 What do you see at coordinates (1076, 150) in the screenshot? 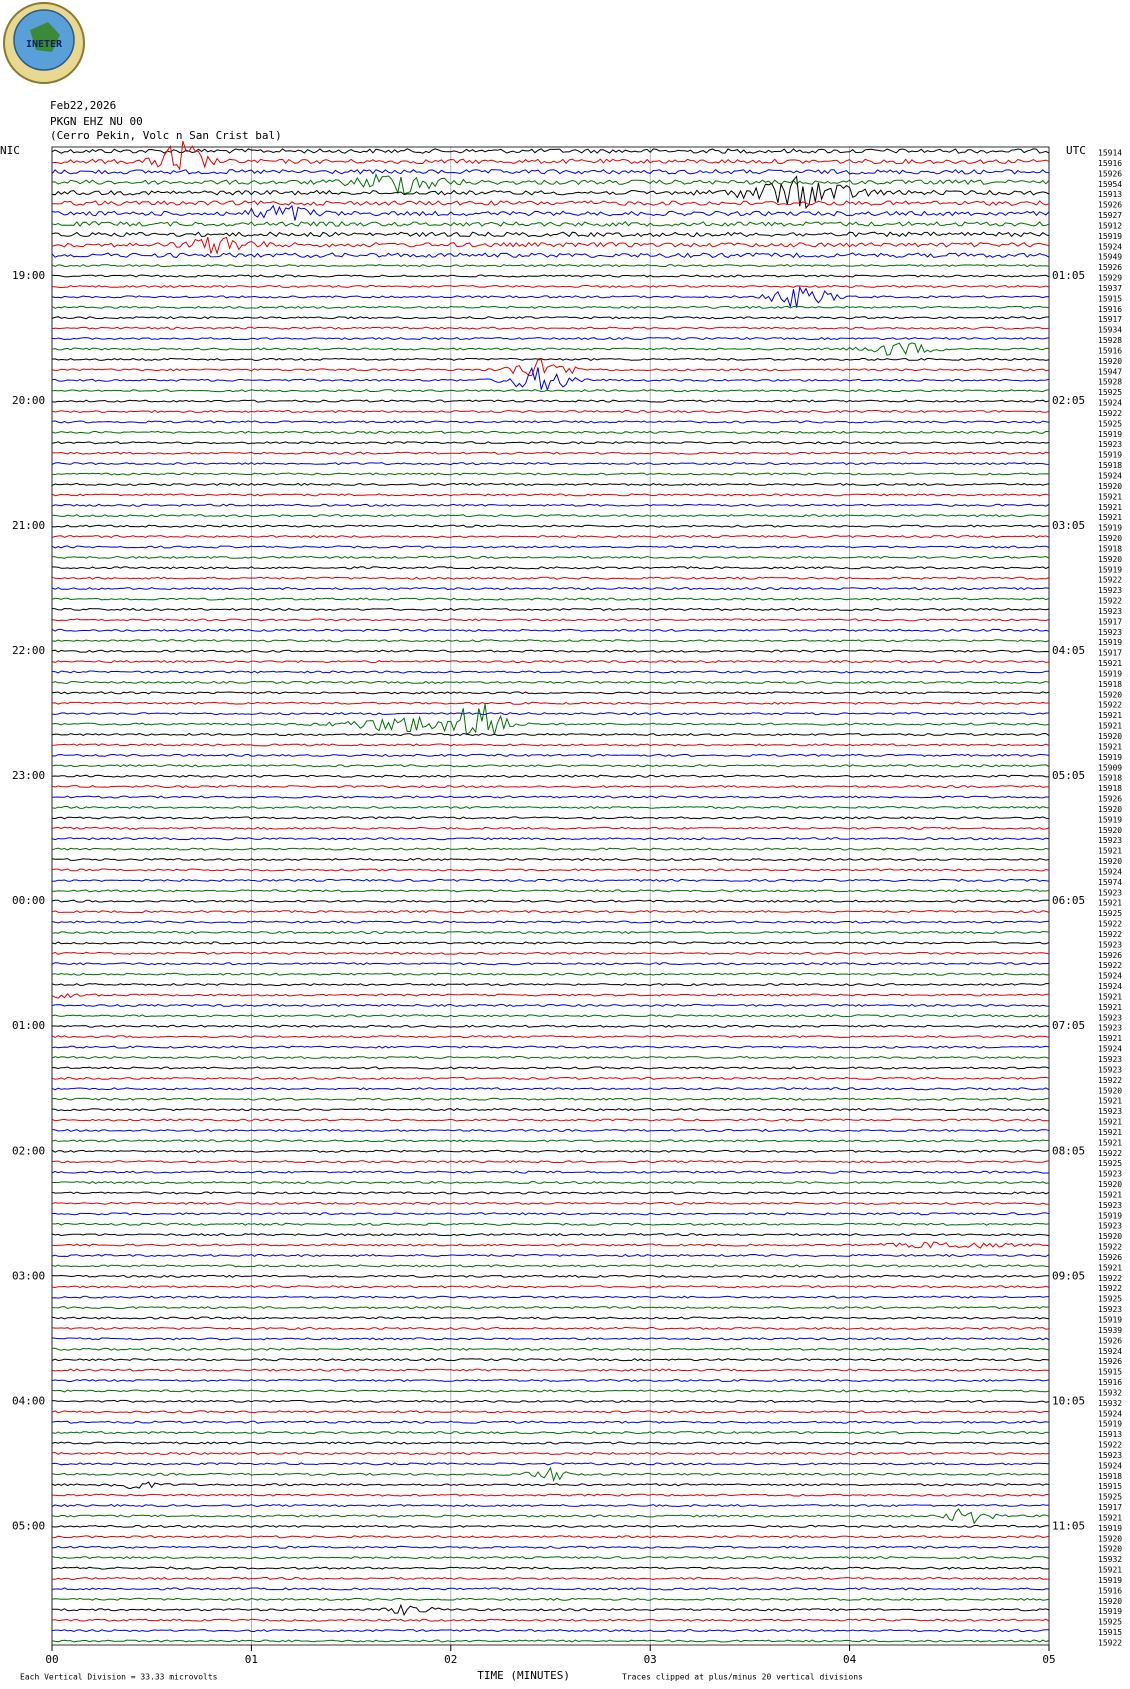
I see `right-label: UTC` at bounding box center [1076, 150].